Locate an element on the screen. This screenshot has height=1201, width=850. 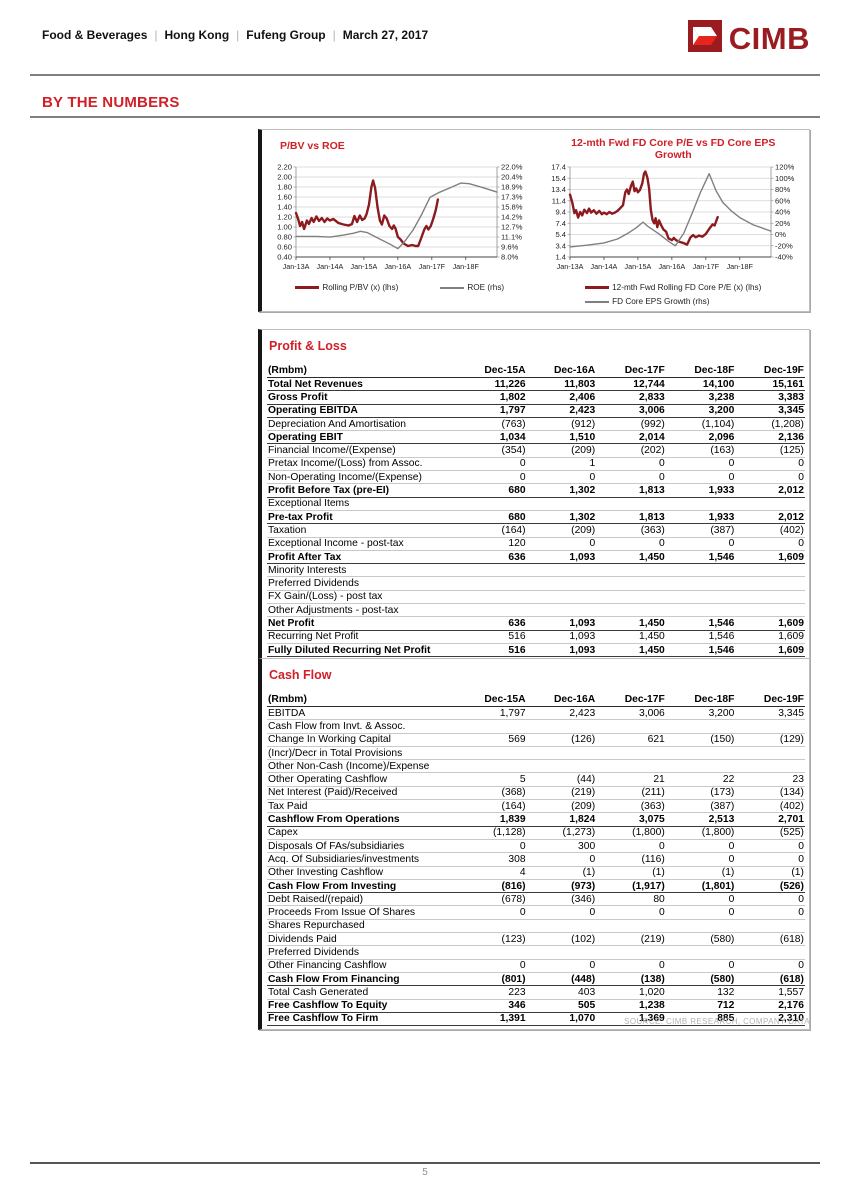
cell-value: 22 is located at coordinates (728, 780).